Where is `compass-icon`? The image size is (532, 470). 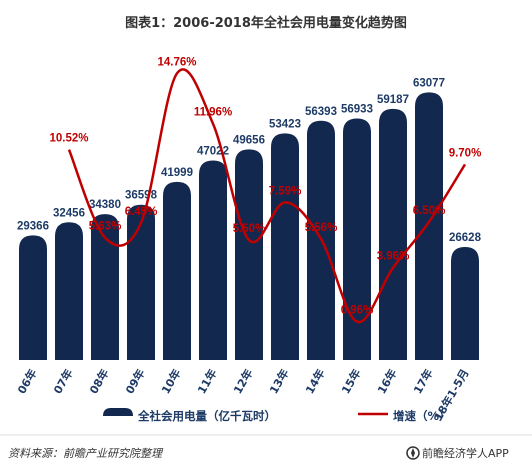
compass-icon is located at coordinates (413, 453).